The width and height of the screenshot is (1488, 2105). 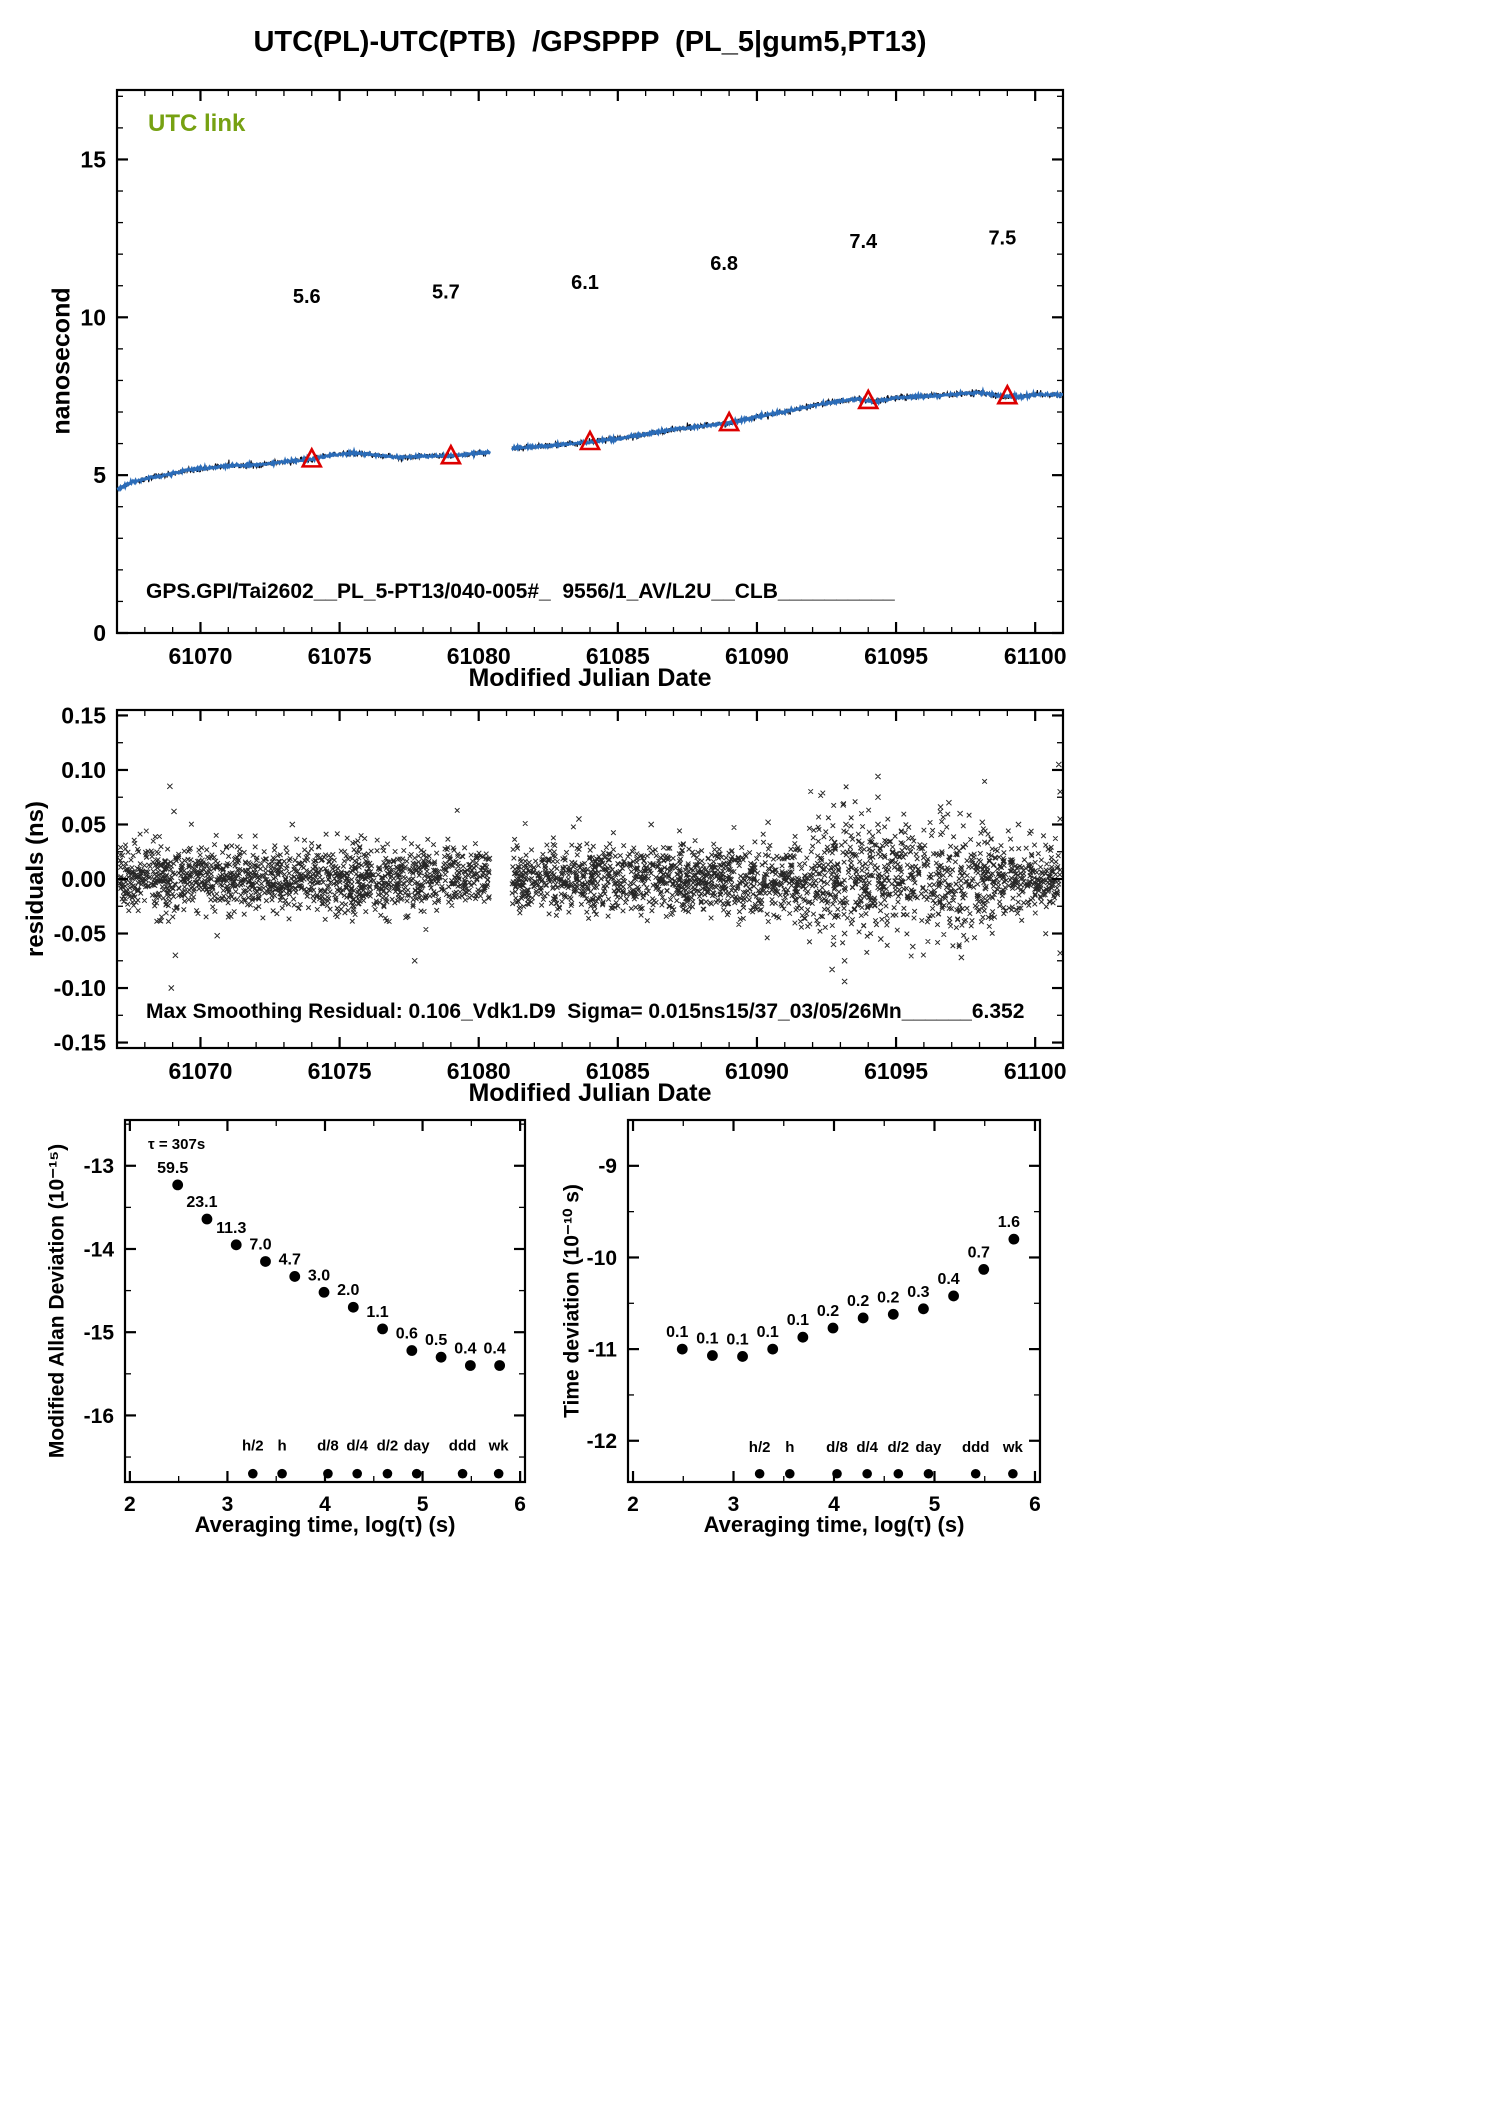 What do you see at coordinates (231, 1228) in the screenshot?
I see `svg-text: 11.3` at bounding box center [231, 1228].